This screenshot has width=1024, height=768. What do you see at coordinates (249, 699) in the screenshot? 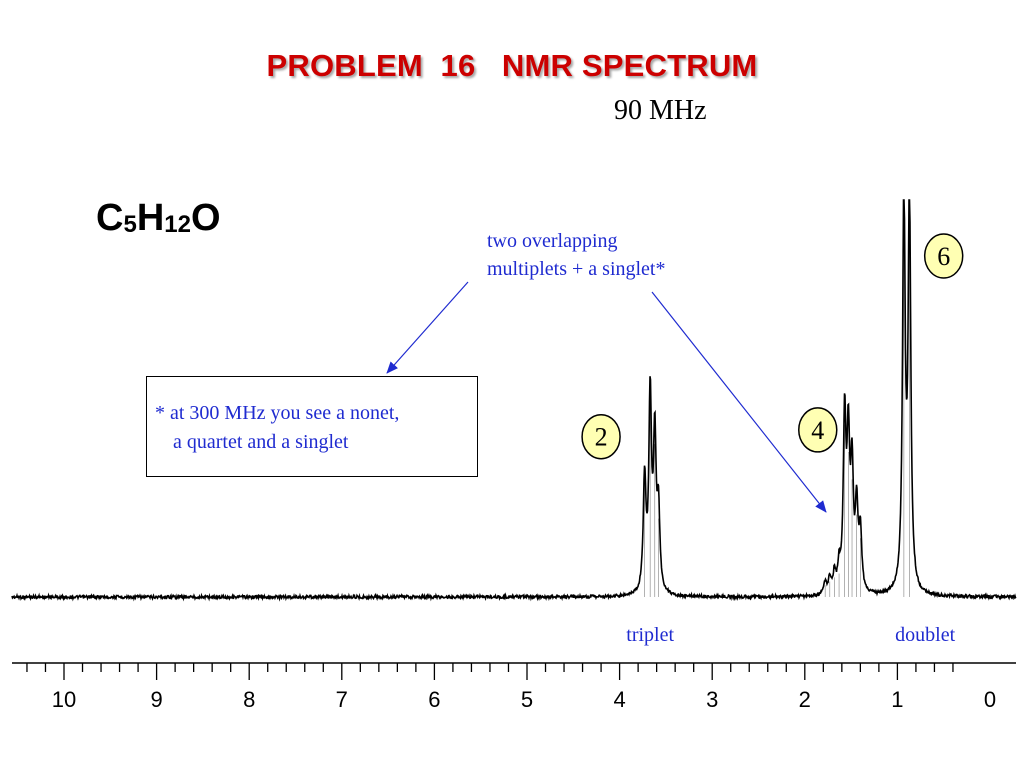
I see `x-tick-label: 8` at bounding box center [249, 699].